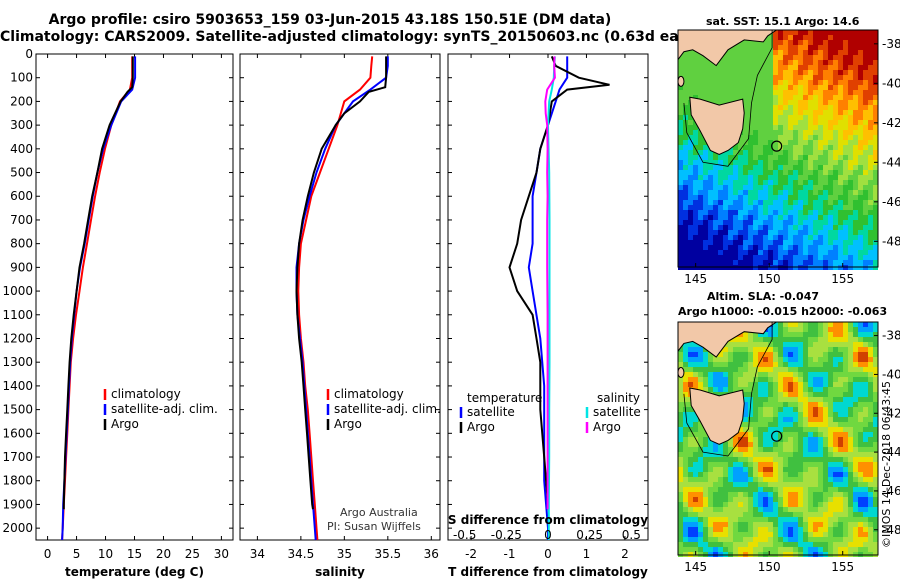 This screenshot has width=900, height=580. Describe the element at coordinates (491, 412) in the screenshot. I see `diff-legend-temp-label: satellite` at that location.